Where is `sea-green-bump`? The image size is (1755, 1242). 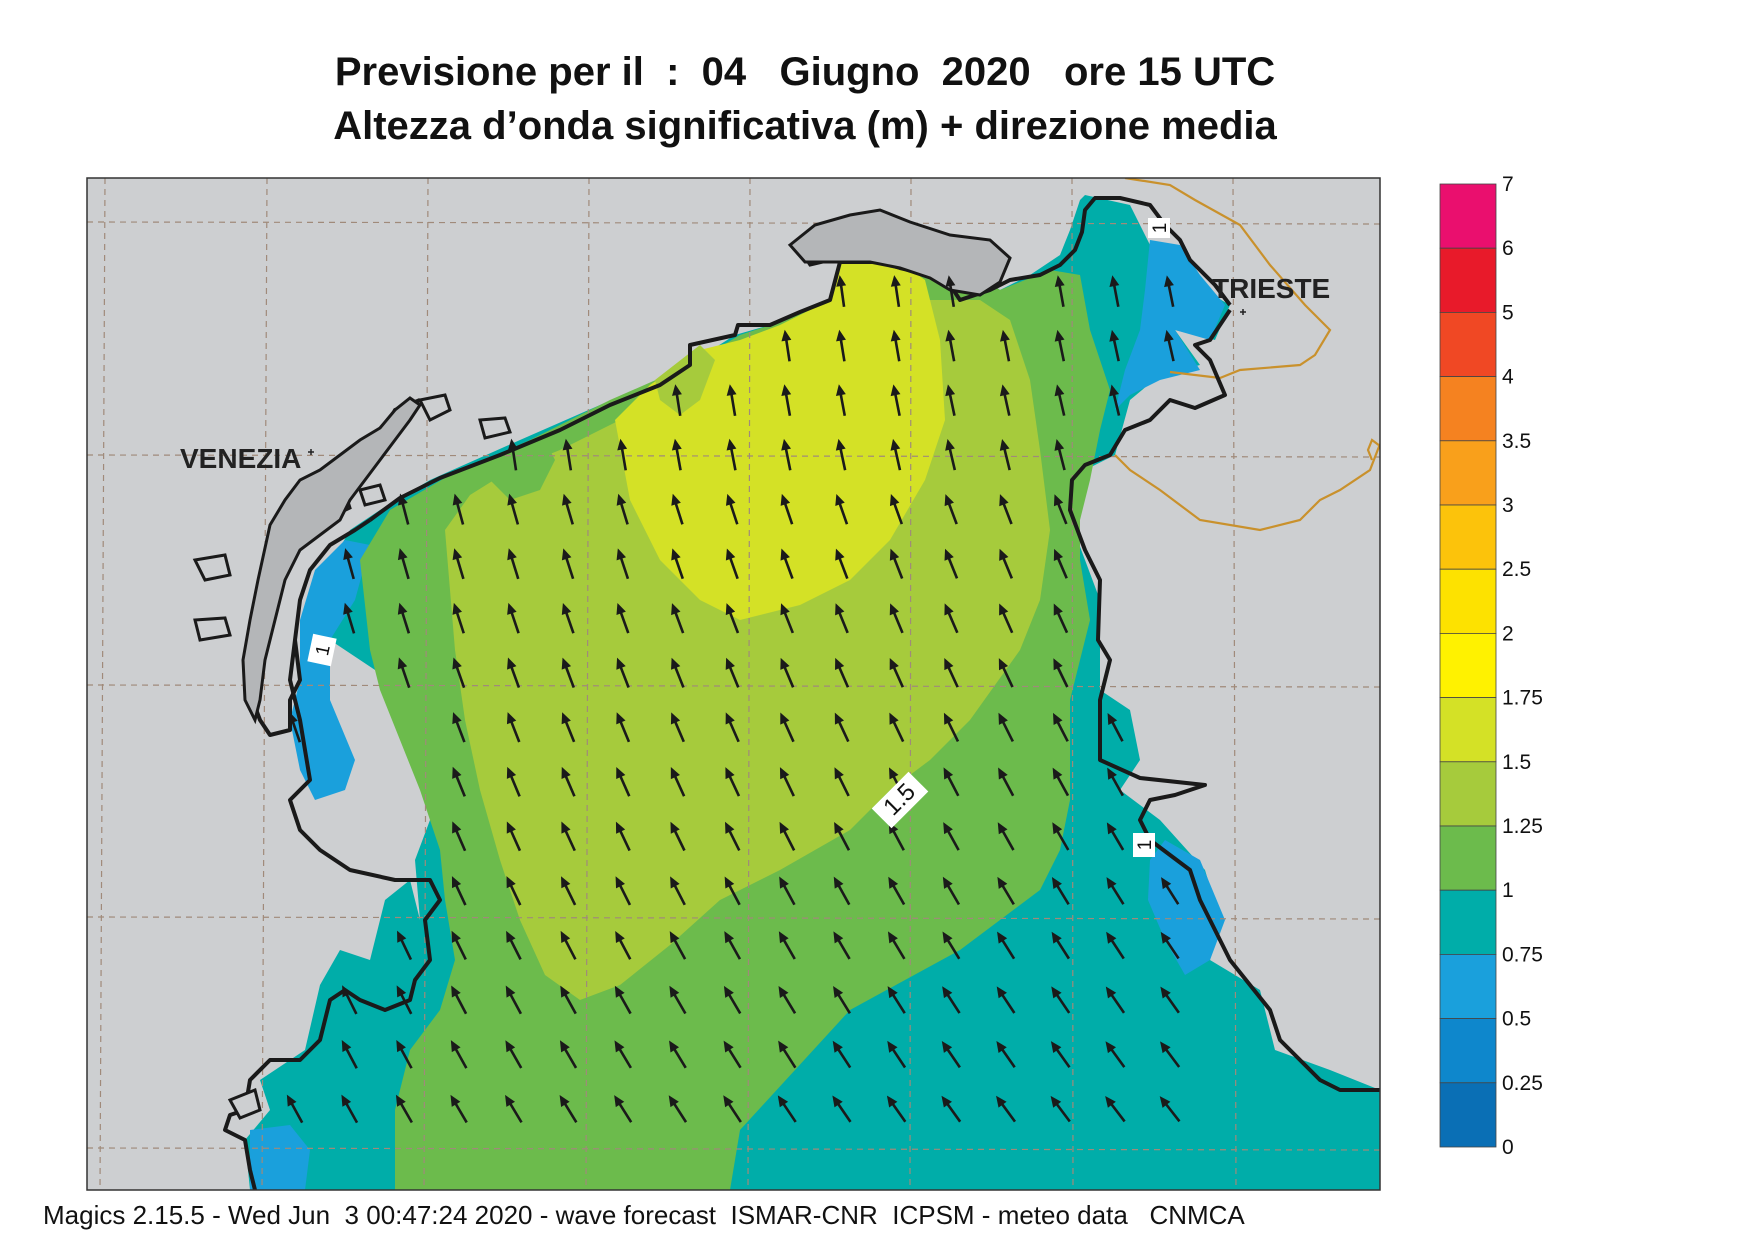
sea-green-bump is located at coordinates (520, 470).